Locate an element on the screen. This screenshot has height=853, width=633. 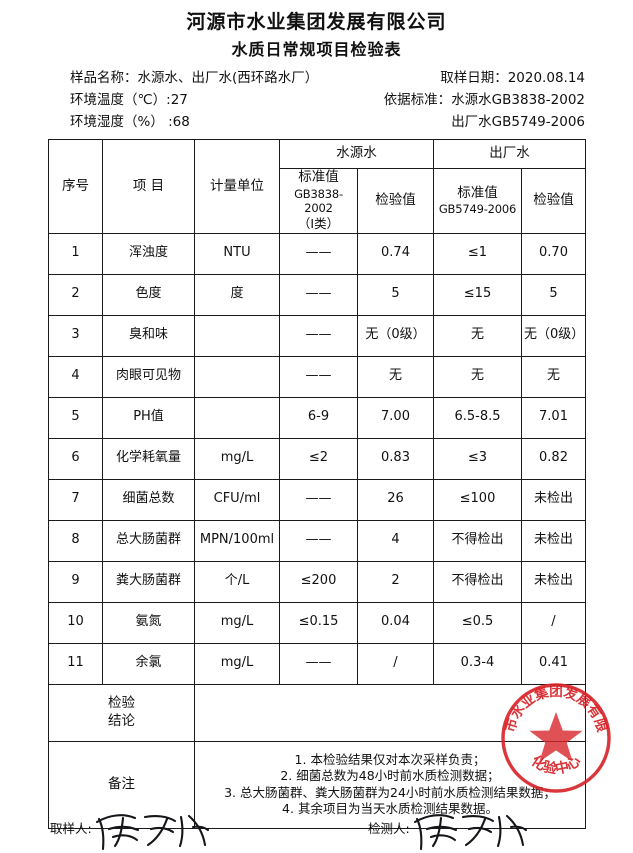
cell-value-source: 26 is located at coordinates (395, 499).